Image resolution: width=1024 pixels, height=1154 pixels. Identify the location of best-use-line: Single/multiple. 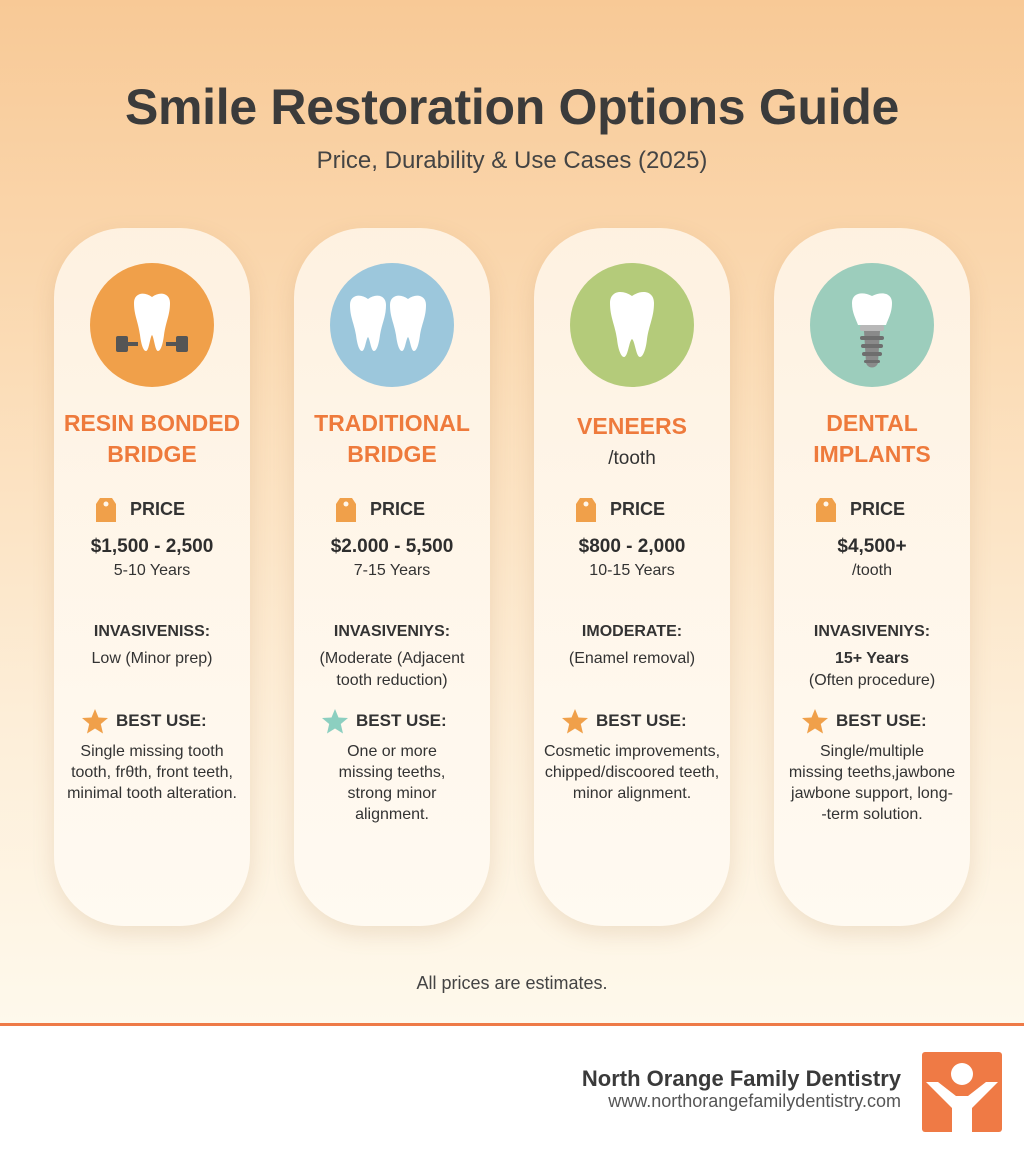
(872, 751).